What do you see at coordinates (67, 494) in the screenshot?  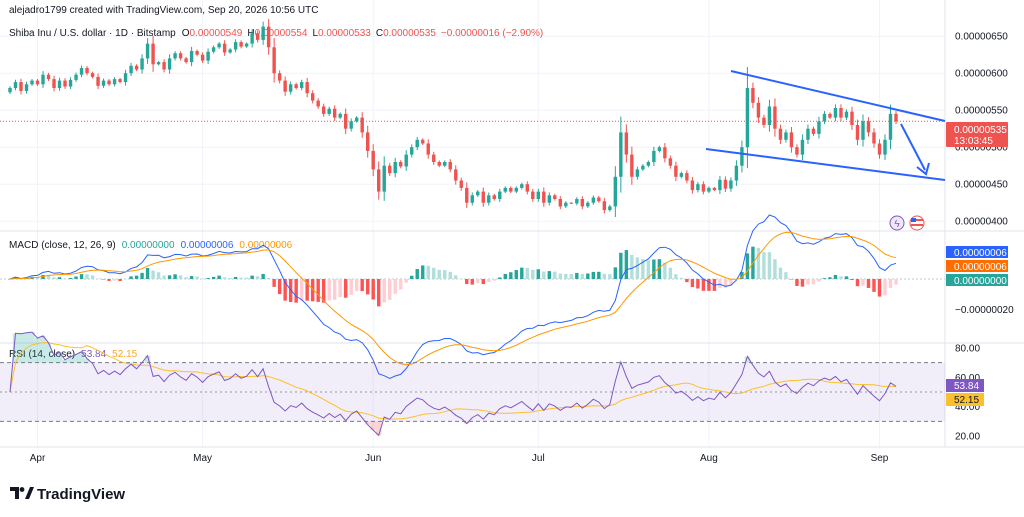 I see `tradingview-logo: TradingView` at bounding box center [67, 494].